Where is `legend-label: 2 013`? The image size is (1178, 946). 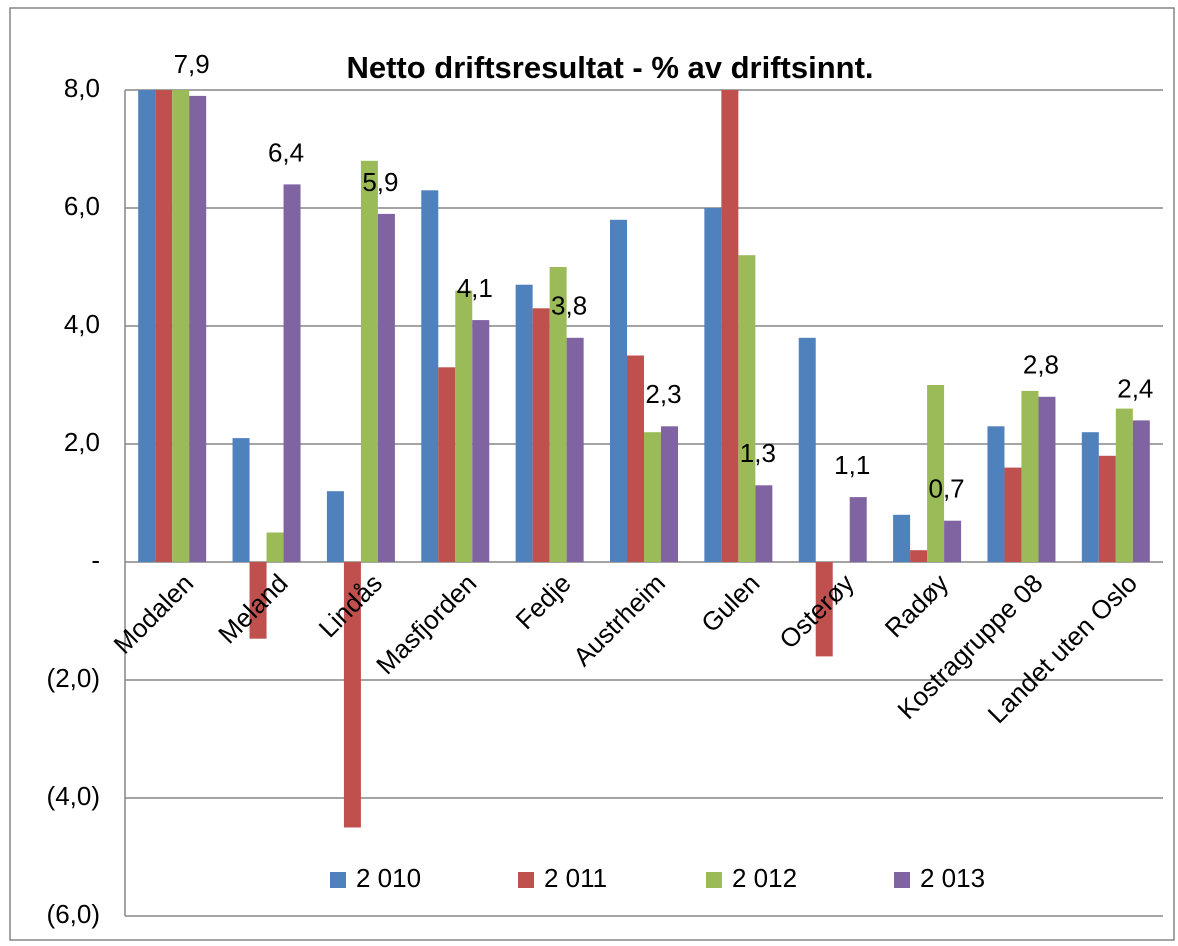
legend-label: 2 013 is located at coordinates (952, 878).